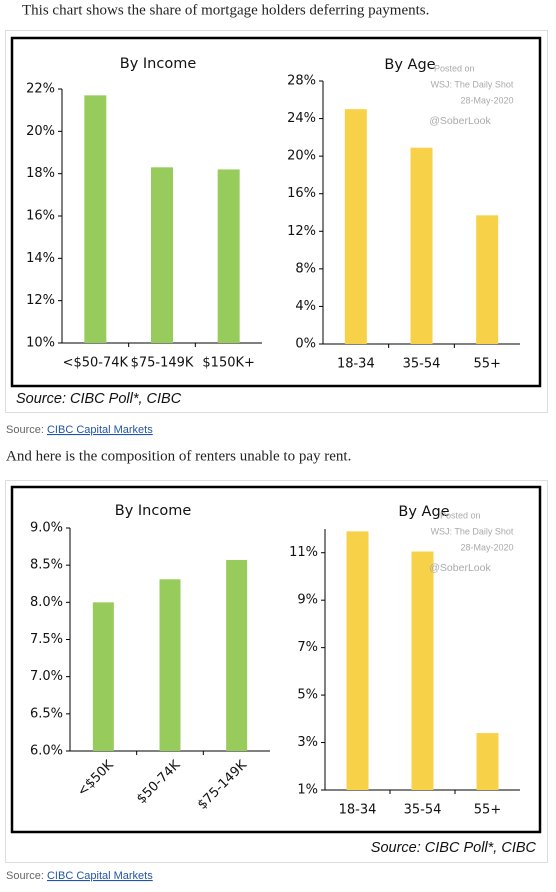  I want to click on x-tick-label: $75-149K, so click(162, 363).